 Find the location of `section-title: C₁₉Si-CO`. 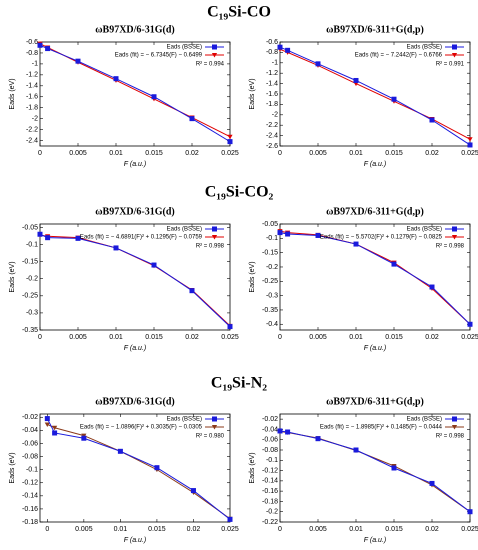

section-title: C₁₉Si-CO is located at coordinates (239, 12).